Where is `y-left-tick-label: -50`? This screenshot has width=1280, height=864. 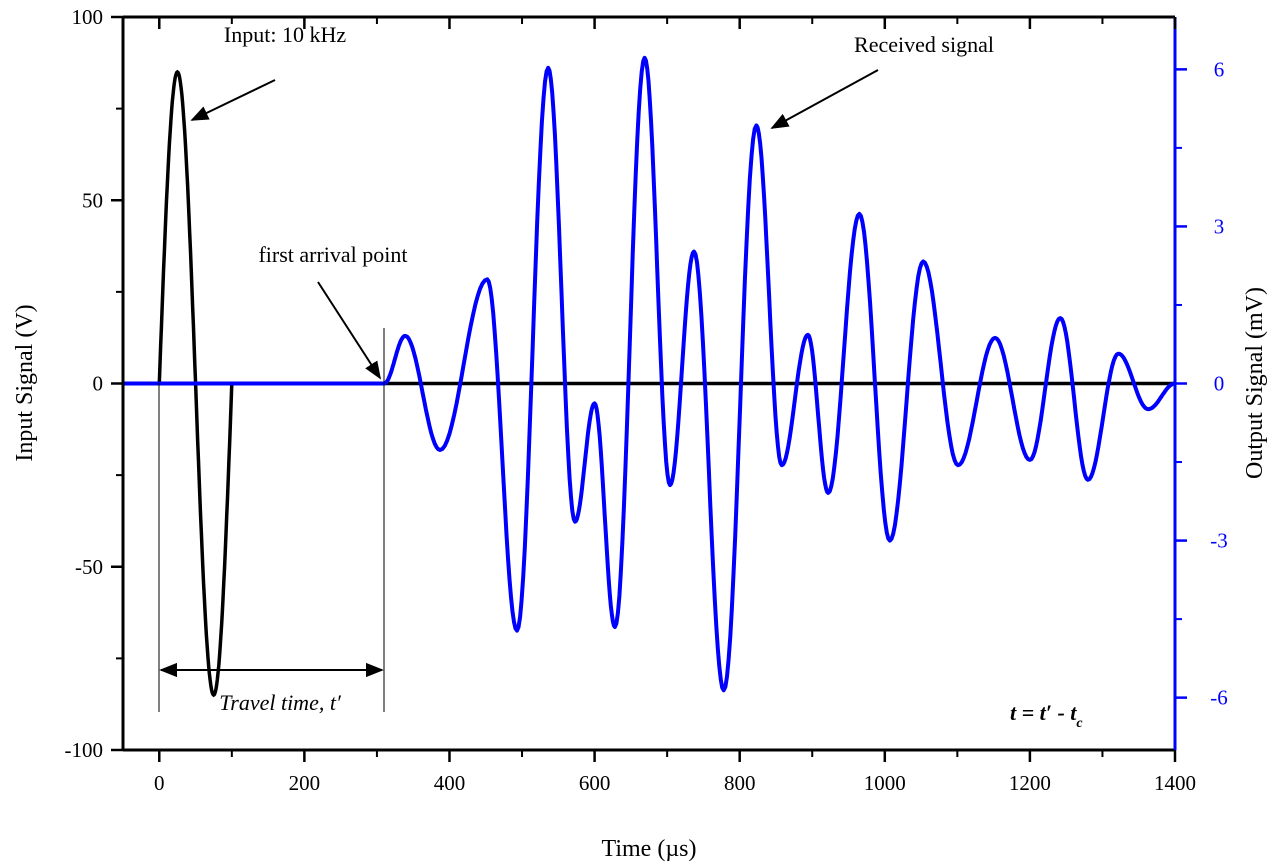
y-left-tick-label: -50 is located at coordinates (89, 567).